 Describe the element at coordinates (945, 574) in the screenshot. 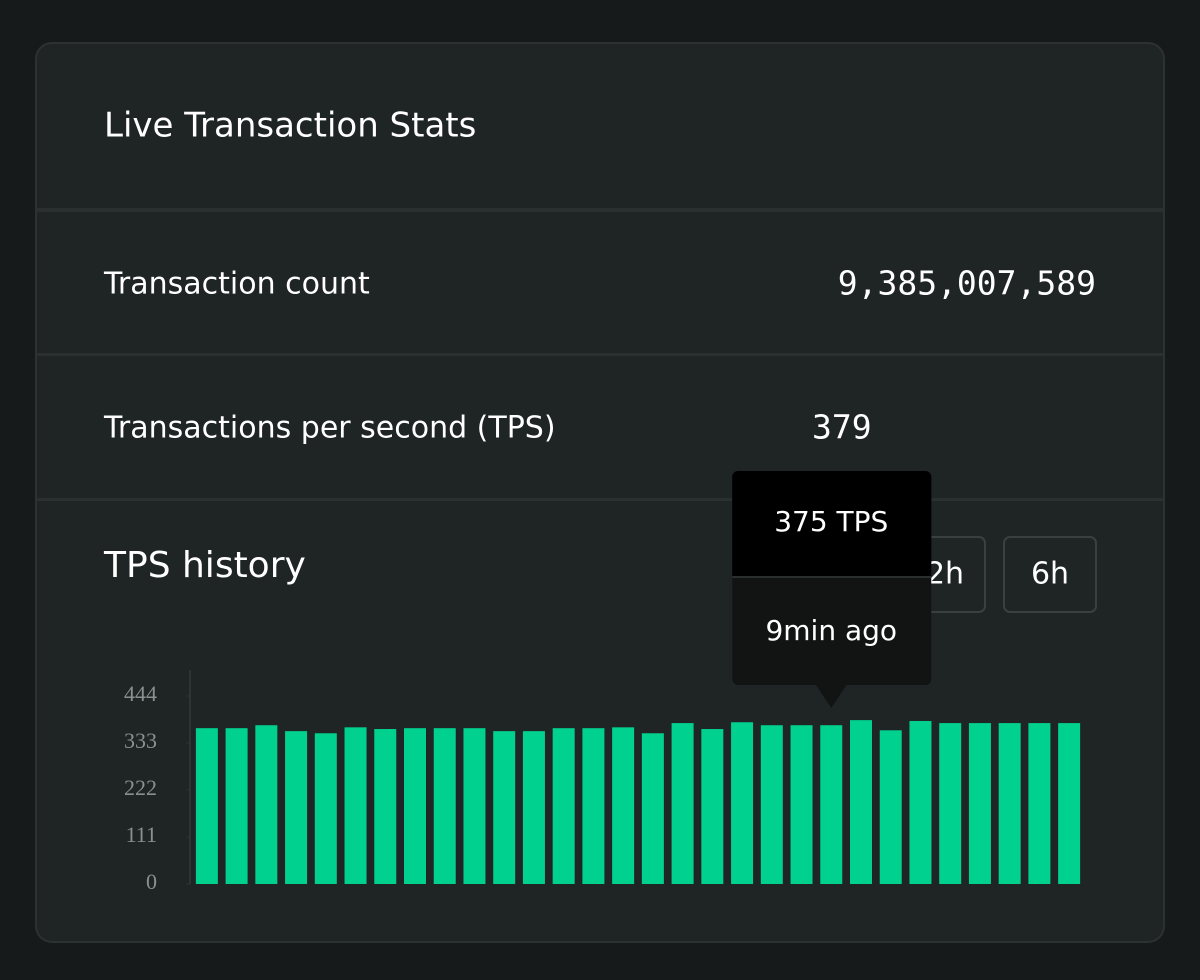

I see `button-label: 2h` at that location.